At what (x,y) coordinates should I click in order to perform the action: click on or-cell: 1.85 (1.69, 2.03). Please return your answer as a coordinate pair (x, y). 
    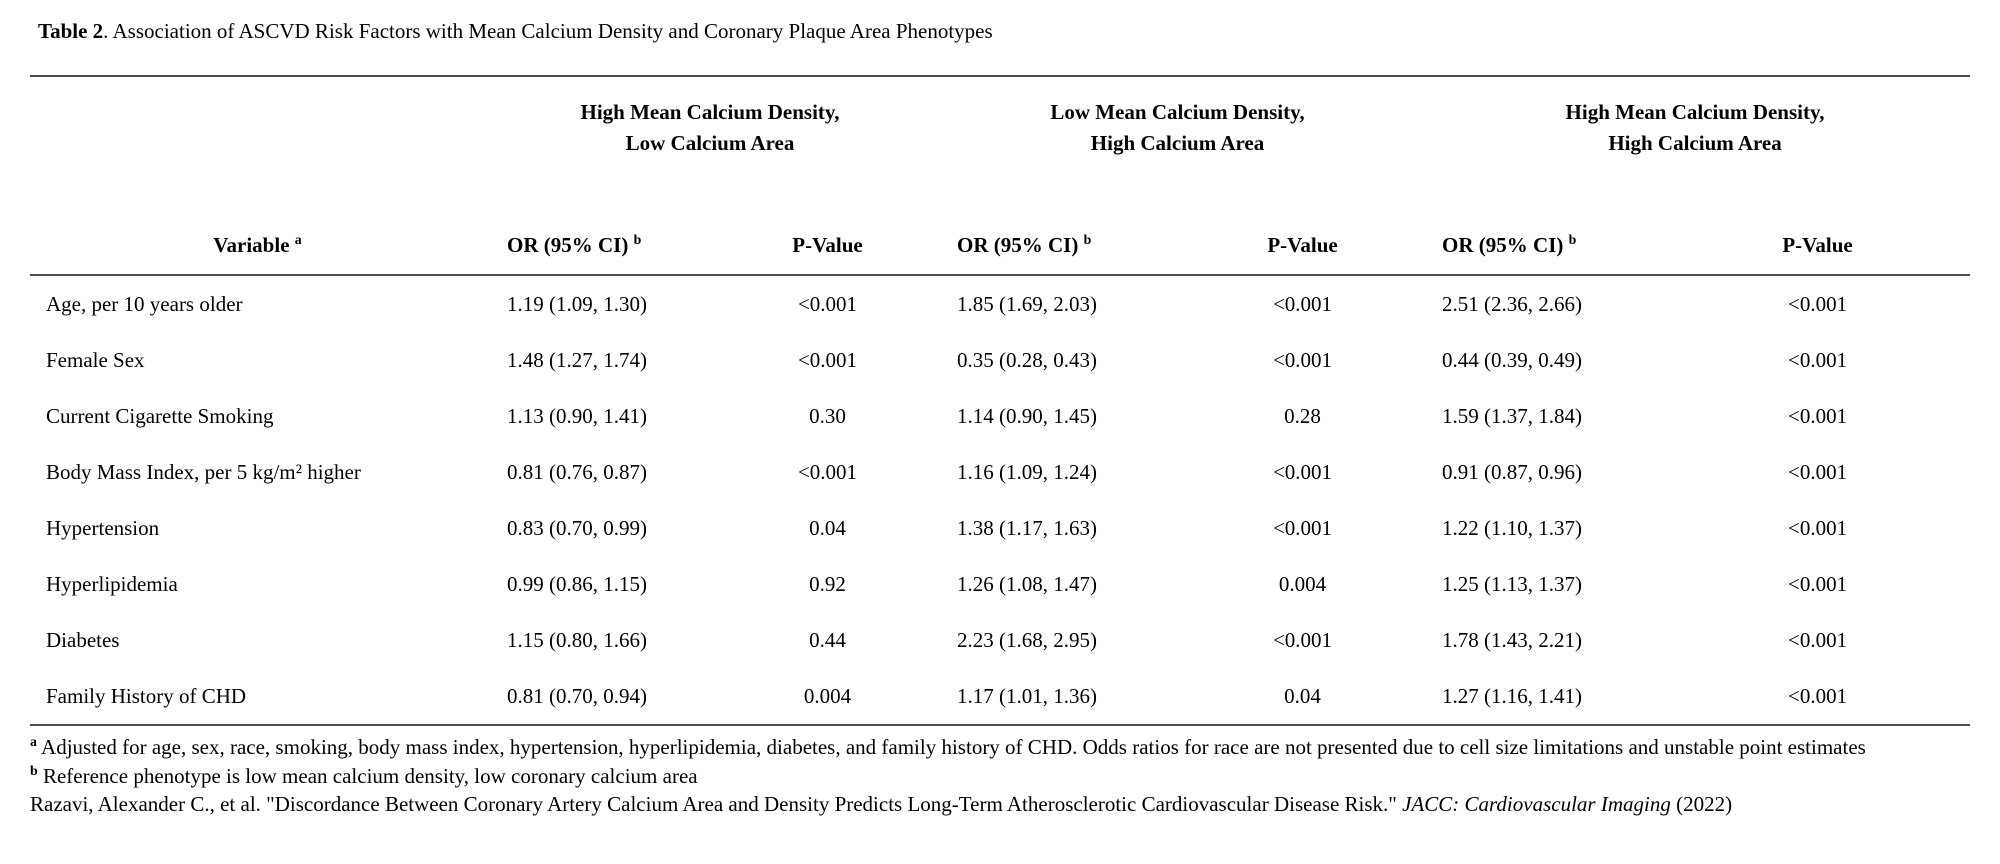
    Looking at the image, I should click on (1027, 303).